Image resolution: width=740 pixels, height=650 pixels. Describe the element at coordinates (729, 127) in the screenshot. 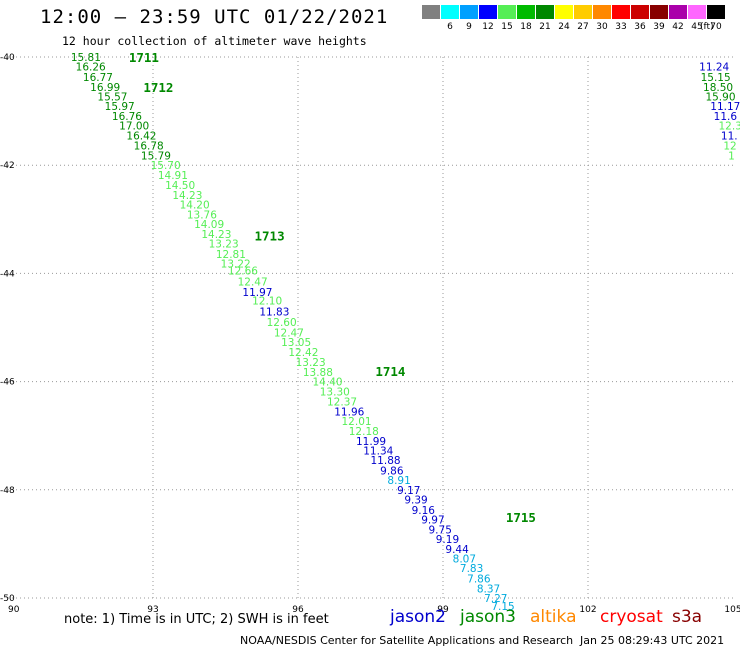

I see `wave-height-value: 12.3` at that location.